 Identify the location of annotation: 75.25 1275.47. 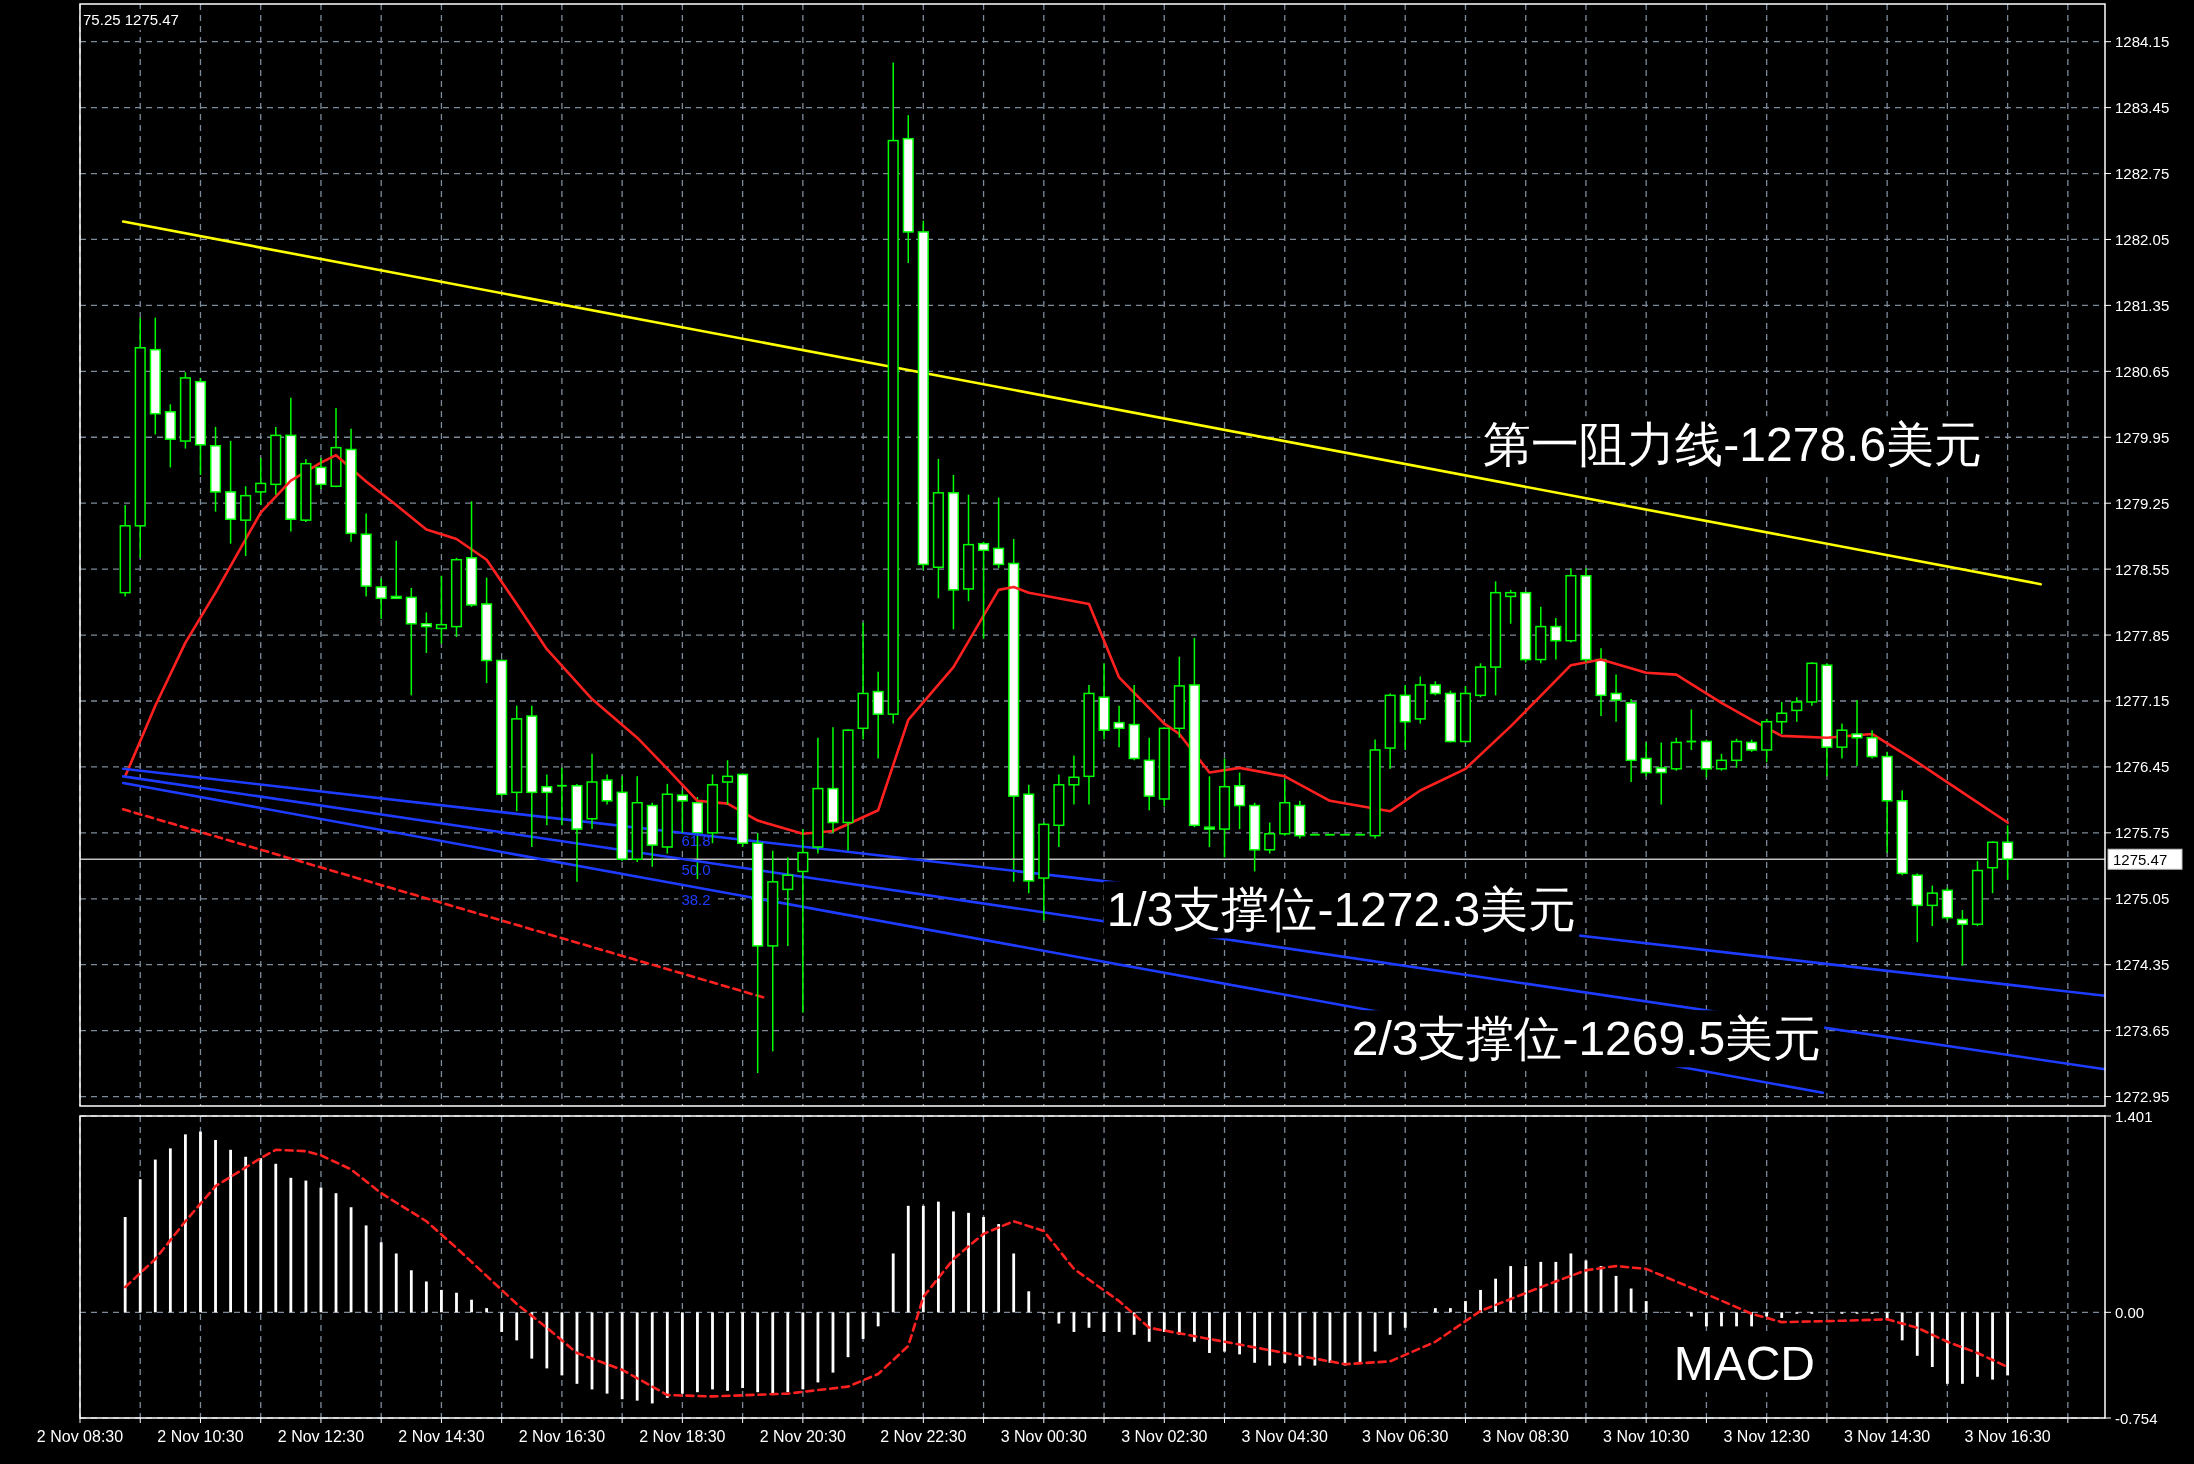
(131, 19).